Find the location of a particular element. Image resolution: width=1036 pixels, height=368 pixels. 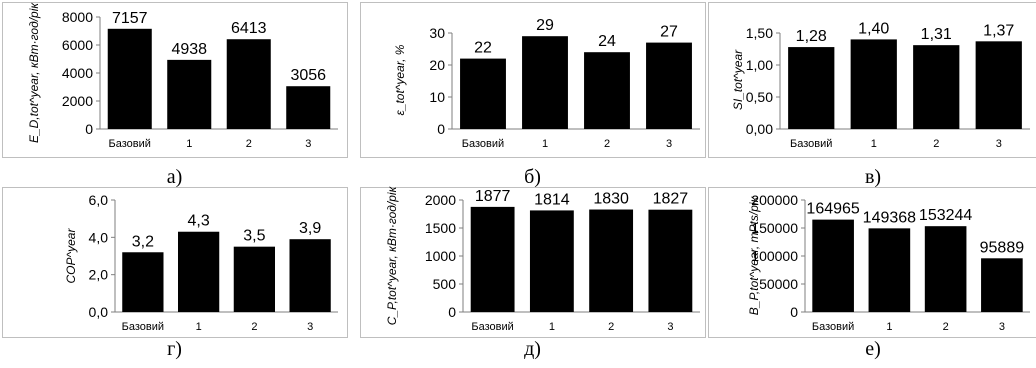

chart-3-category-label: Базовий is located at coordinates (143, 327).